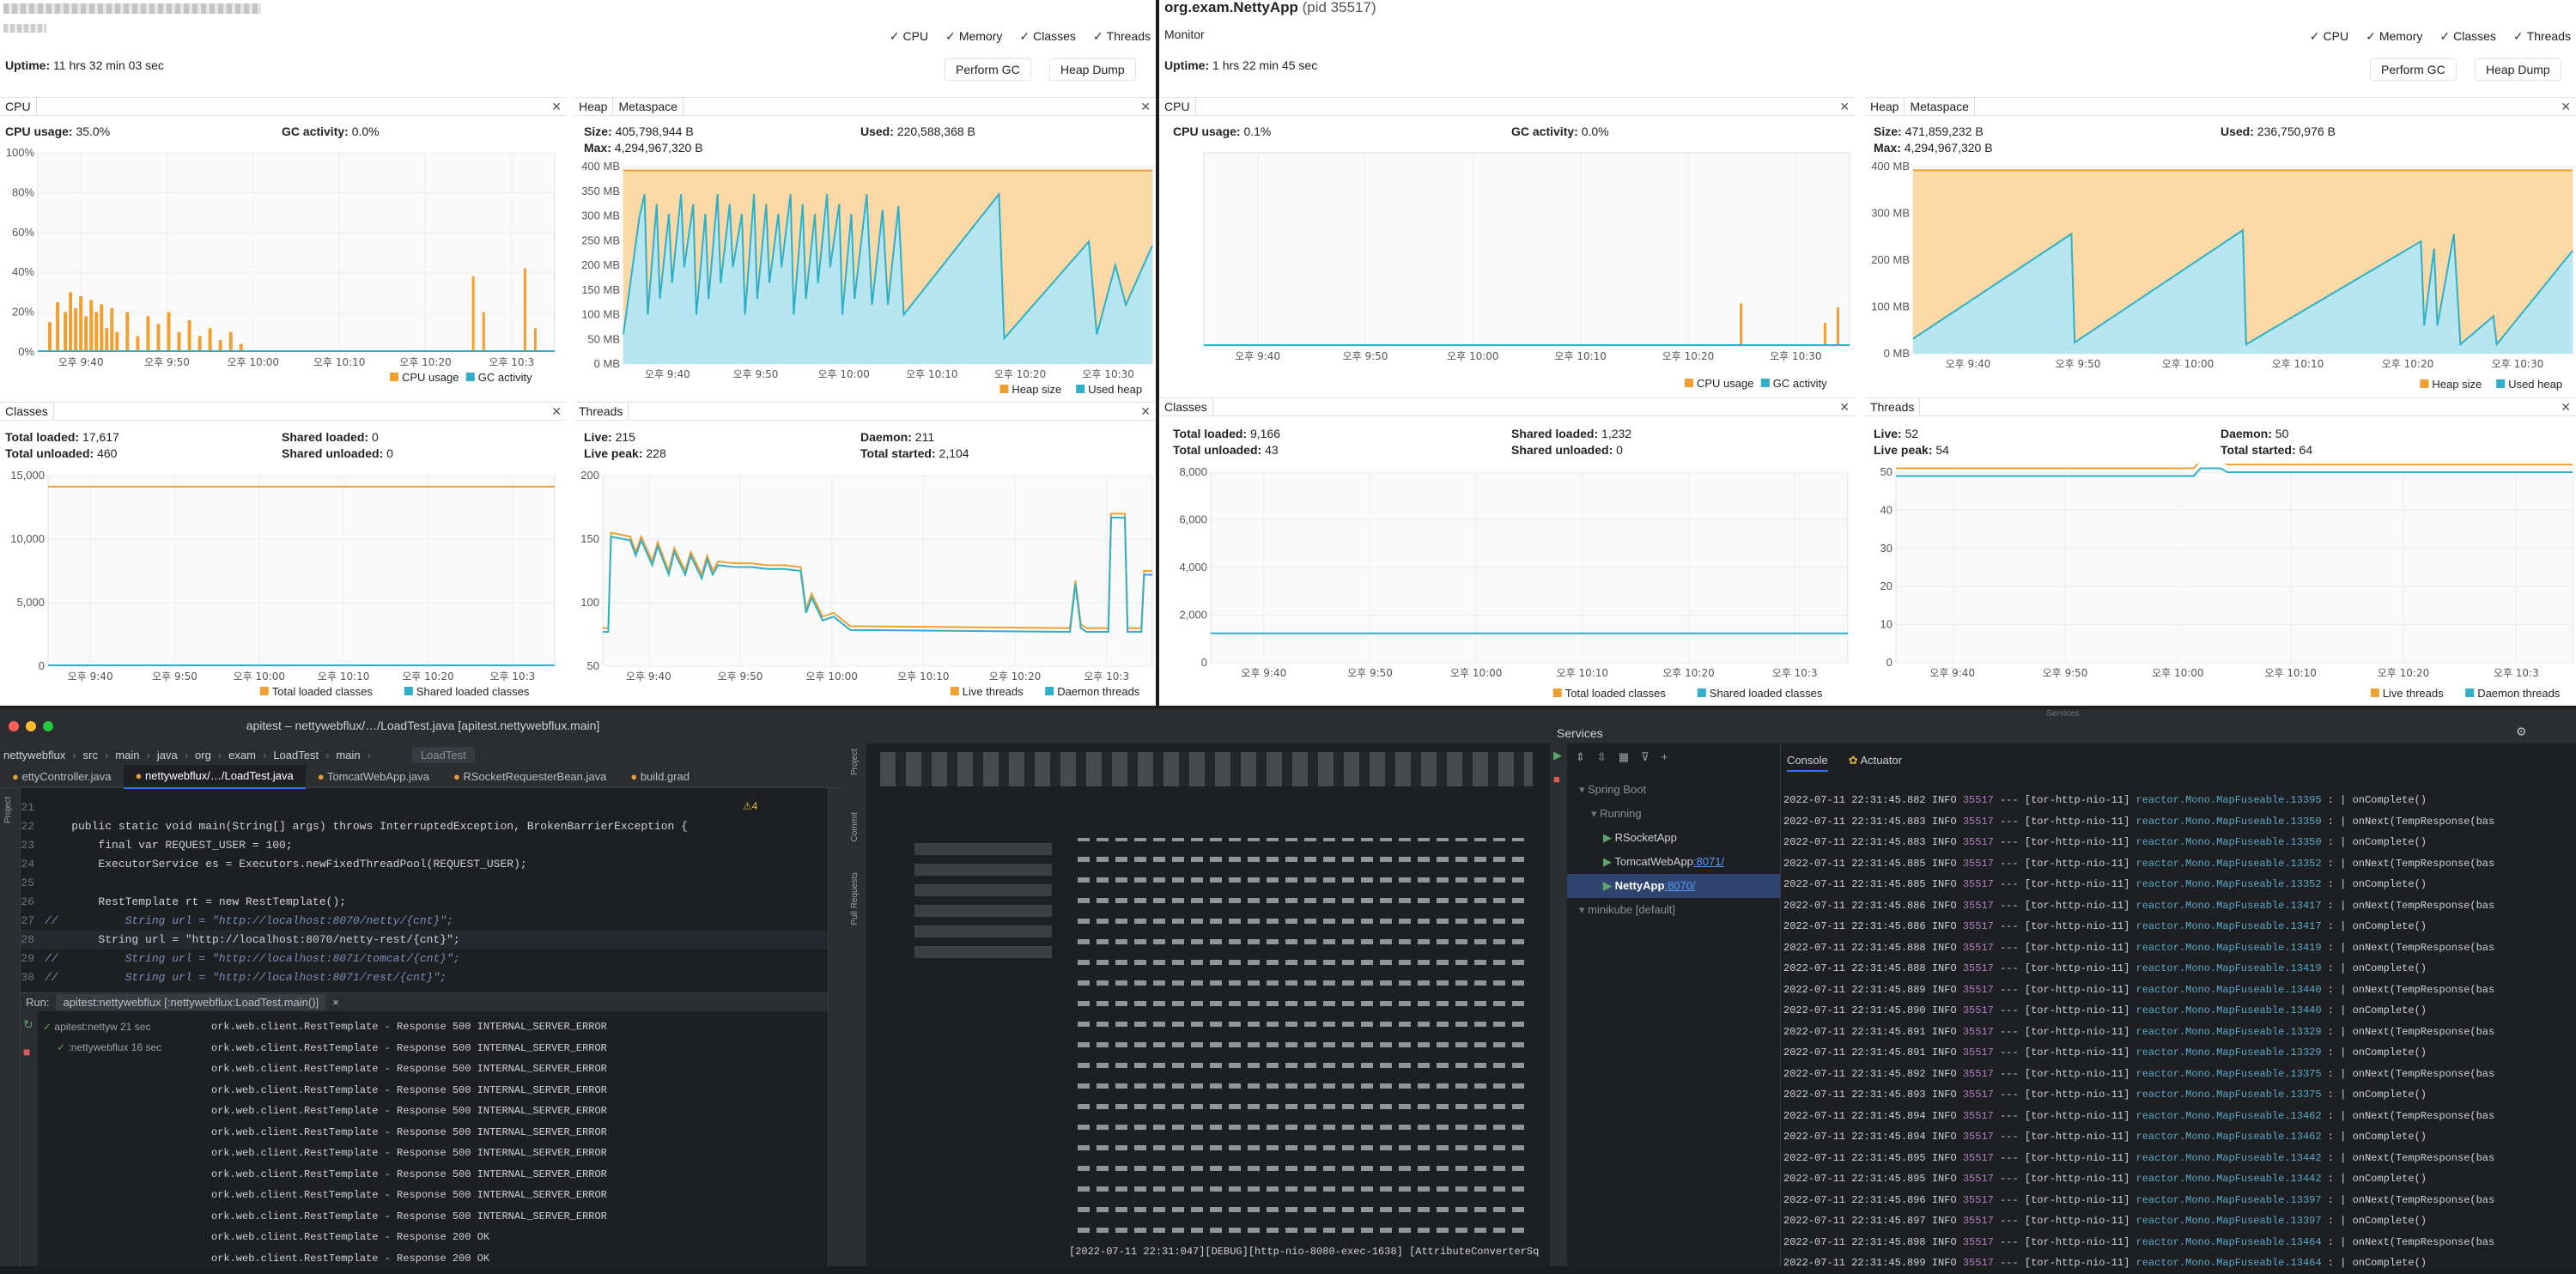 The image size is (2576, 1274). Describe the element at coordinates (157, 846) in the screenshot. I see `code-line: 23 final var REQUEST_USER = 100;` at that location.